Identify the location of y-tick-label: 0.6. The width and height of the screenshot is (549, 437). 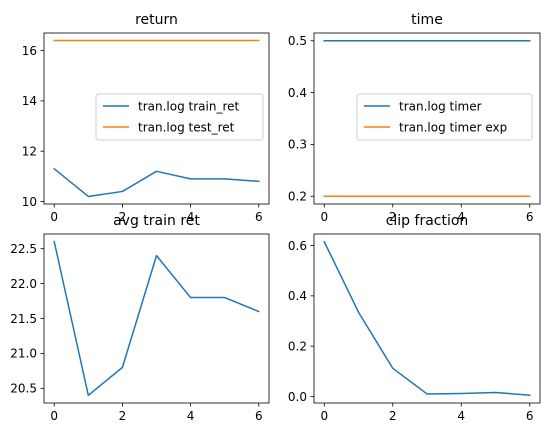
(297, 246).